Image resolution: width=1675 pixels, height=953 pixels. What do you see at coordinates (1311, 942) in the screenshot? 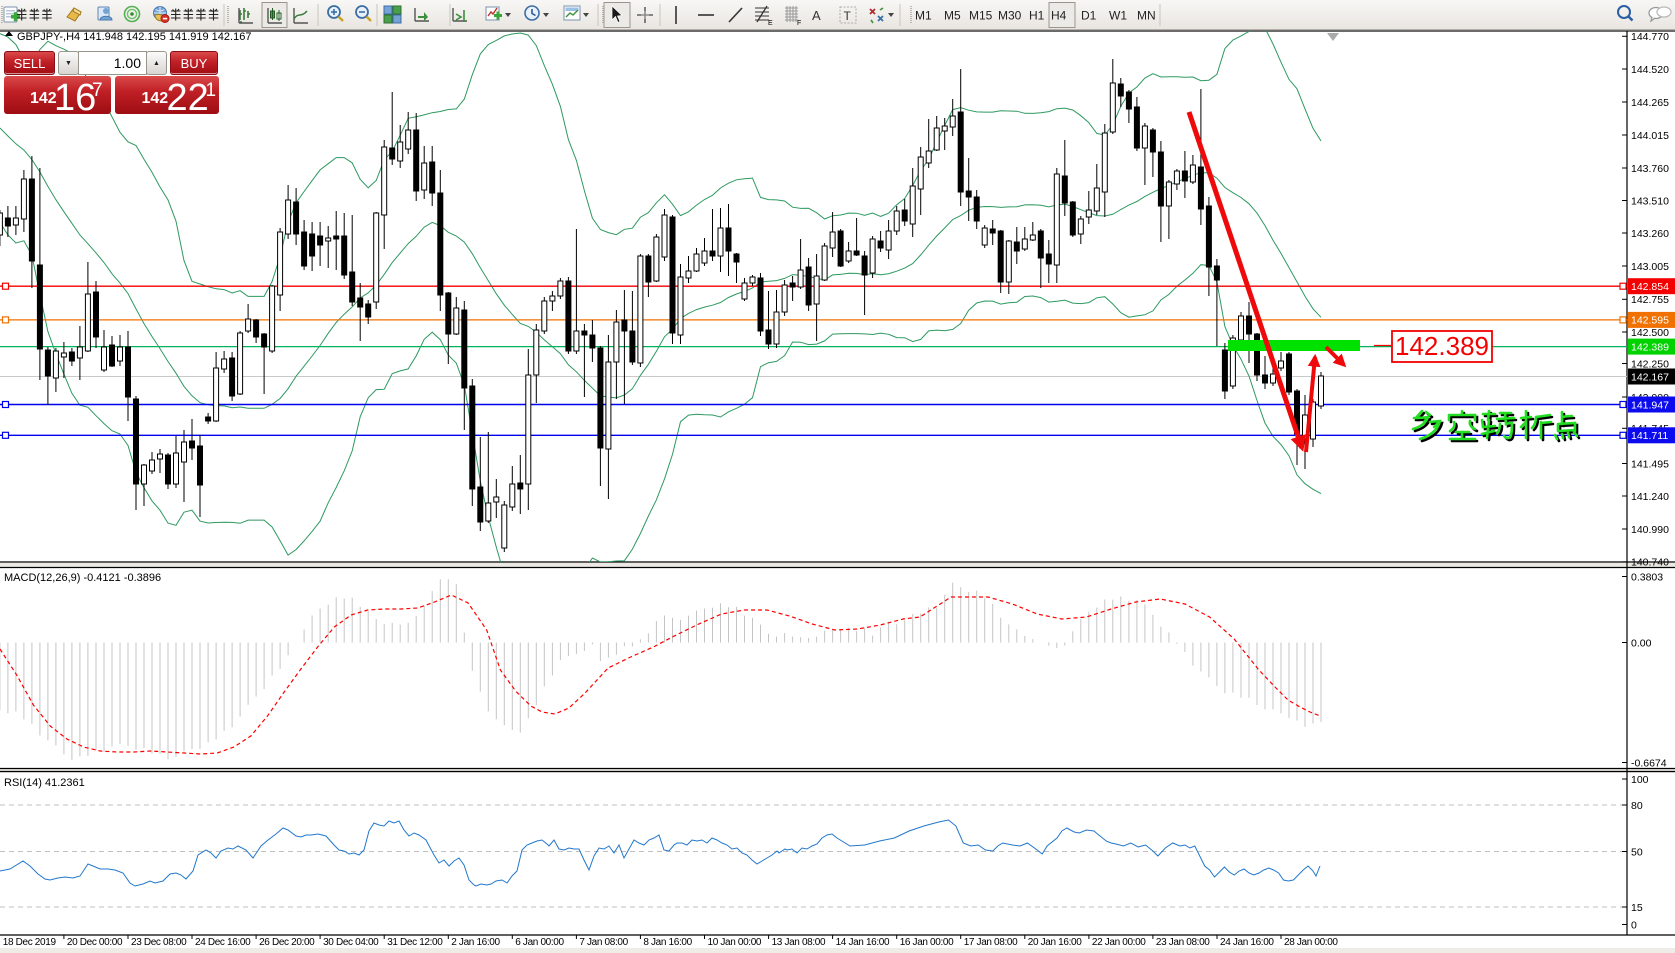
I see `svg-text: 28 Jan 00:00` at bounding box center [1311, 942].